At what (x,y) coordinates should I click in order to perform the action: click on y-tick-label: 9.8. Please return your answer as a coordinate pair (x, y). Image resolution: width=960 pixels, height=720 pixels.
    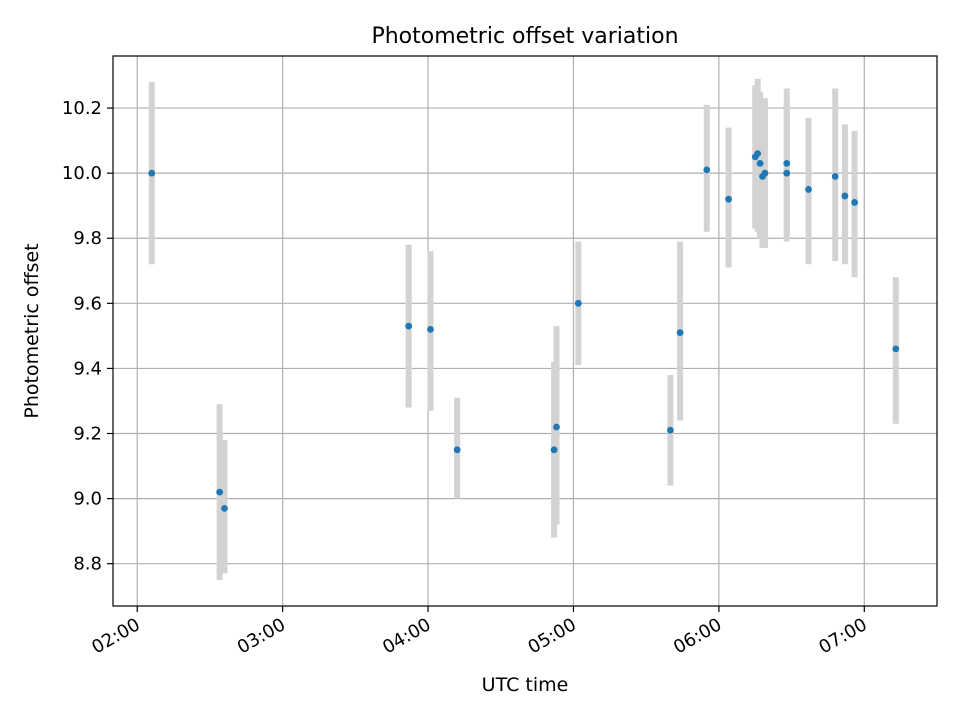
    Looking at the image, I should click on (87, 238).